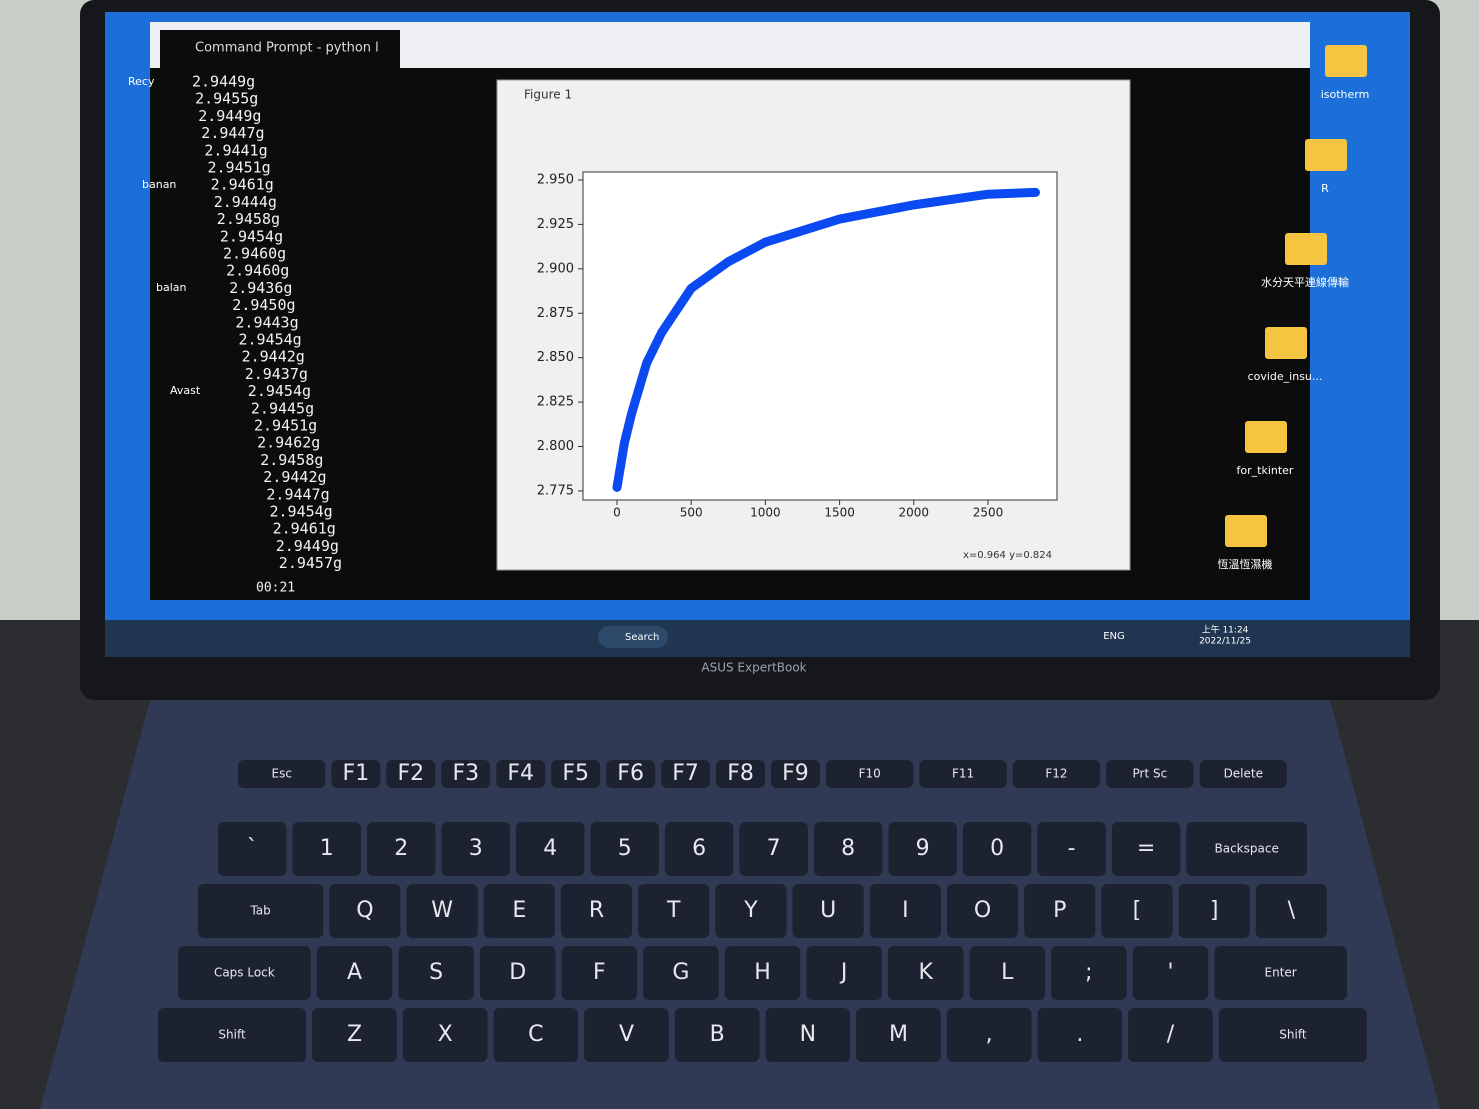  I want to click on icon-label: balan, so click(171, 287).